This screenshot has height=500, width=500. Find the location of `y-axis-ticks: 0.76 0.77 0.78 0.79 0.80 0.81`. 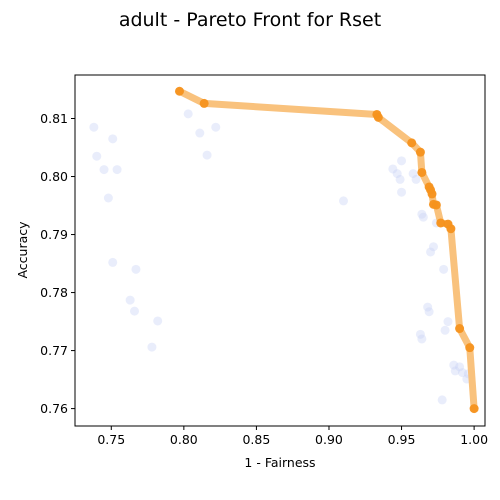

y-axis-ticks: 0.76 0.77 0.78 0.79 0.80 0.81 is located at coordinates (57, 263).